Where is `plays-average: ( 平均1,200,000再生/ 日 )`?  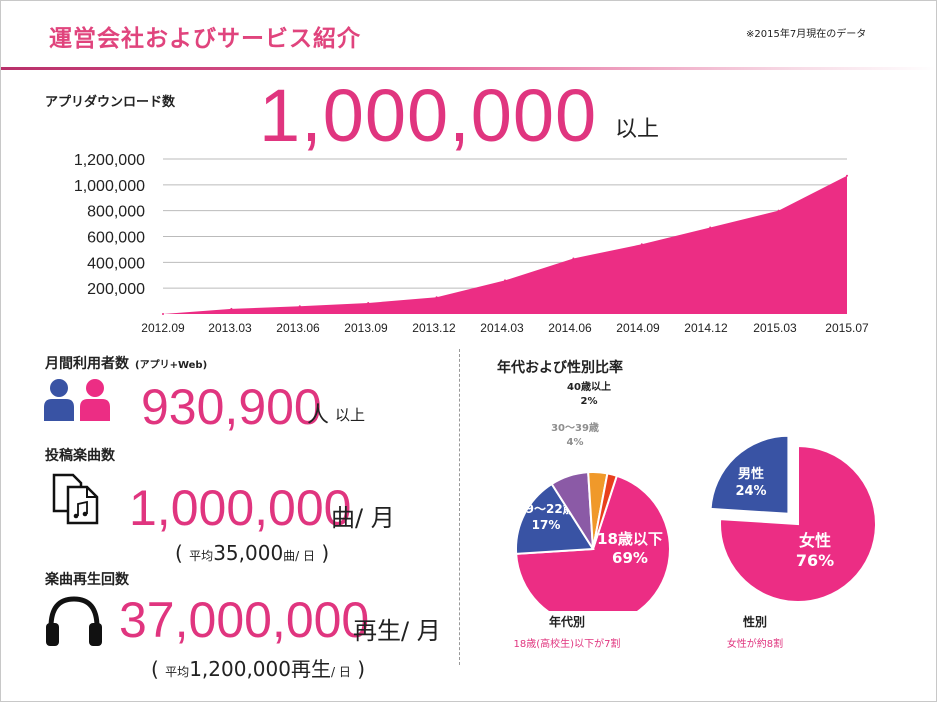
plays-average: ( 平均1,200,000再生/ 日 ) is located at coordinates (258, 667).